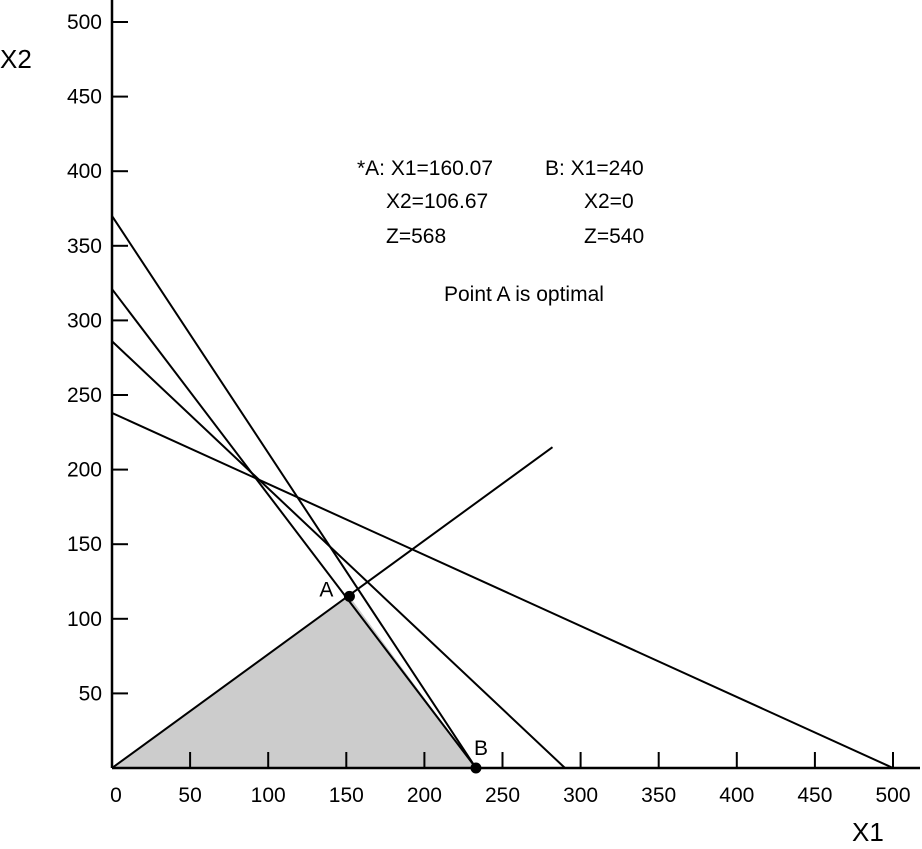 This screenshot has height=849, width=922. I want to click on y-tick-label-100: 100, so click(84, 619).